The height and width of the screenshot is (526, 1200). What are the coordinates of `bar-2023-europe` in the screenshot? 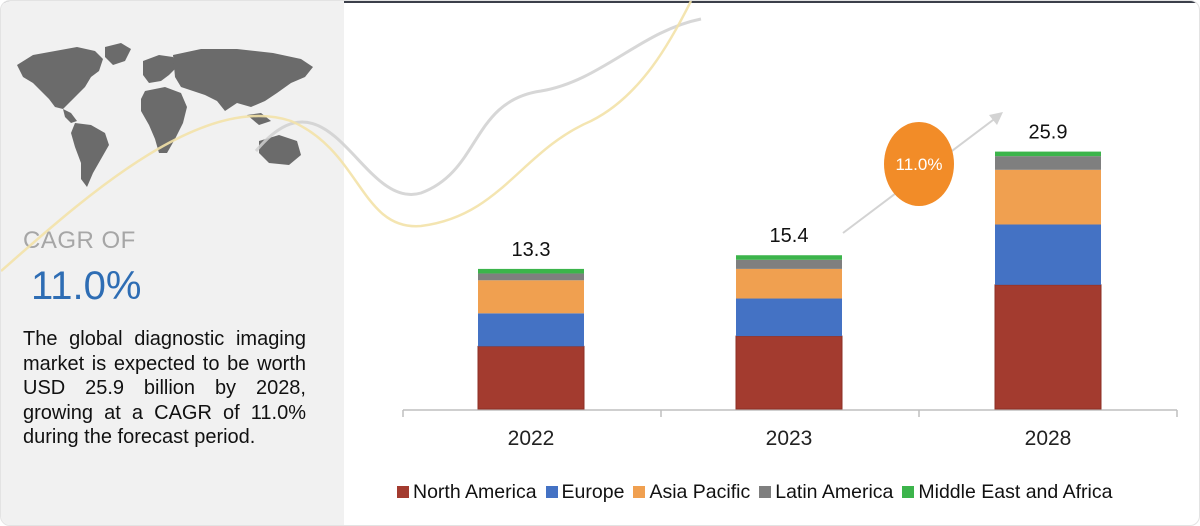 It's located at (789, 317).